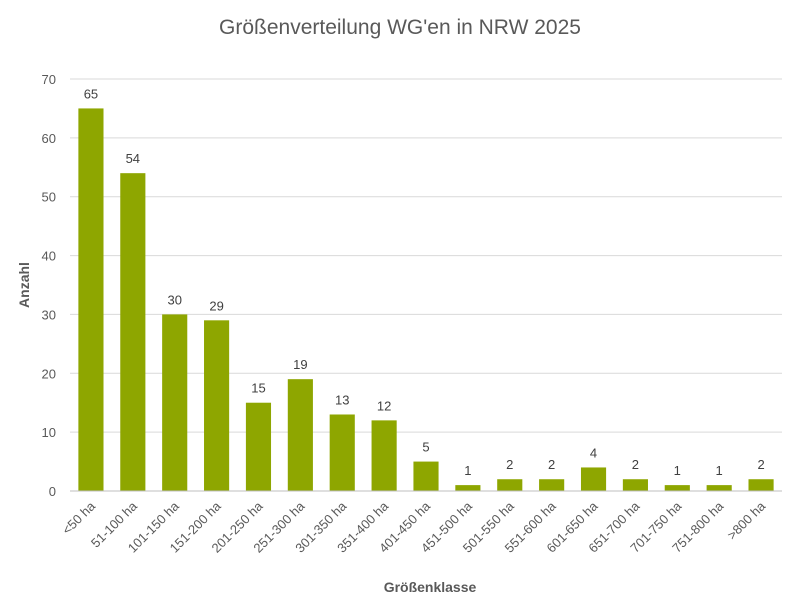 The width and height of the screenshot is (799, 600). I want to click on y-axis-ticks: 0 10 20 30 40 50 60 70, so click(49, 285).